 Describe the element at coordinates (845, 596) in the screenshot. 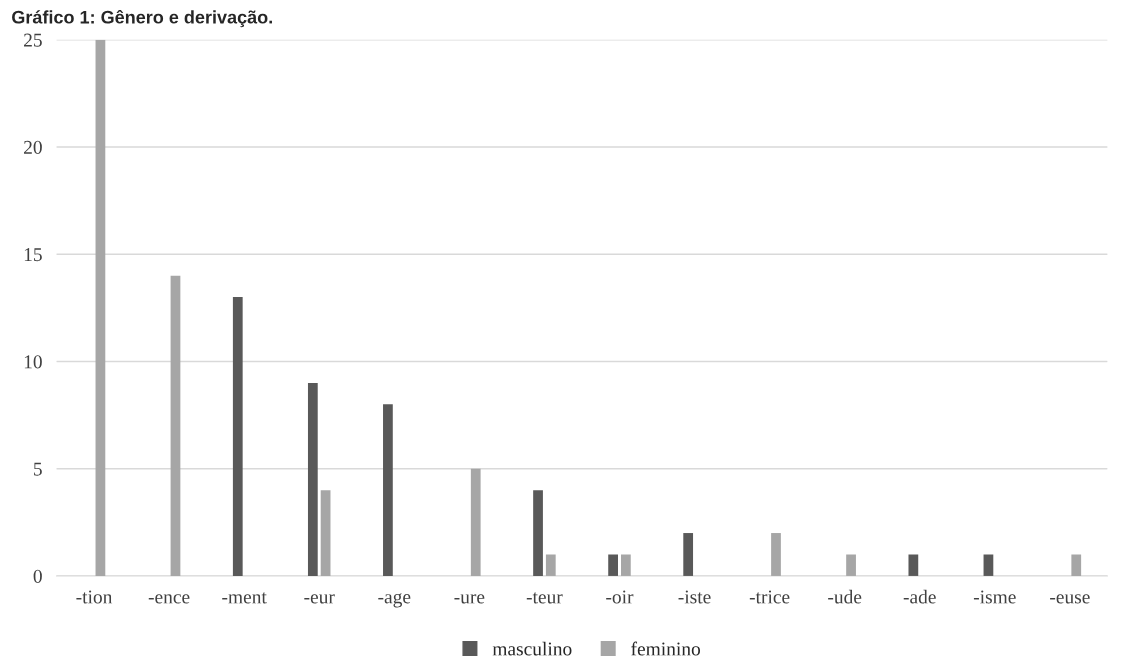

I see `x-tick-label: -ude` at that location.